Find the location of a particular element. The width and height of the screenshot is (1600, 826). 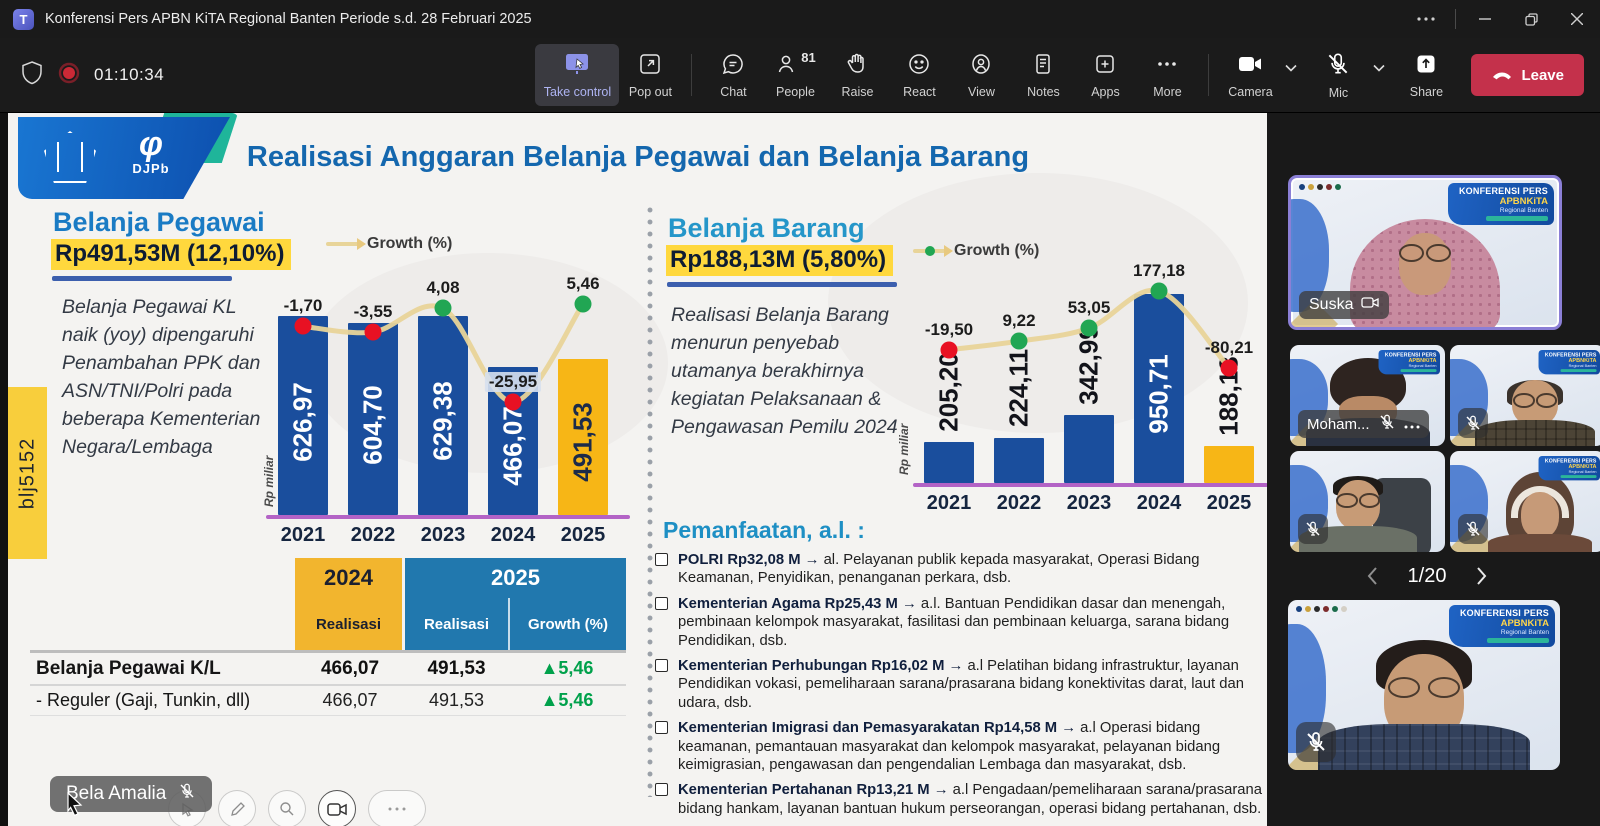

participant-more-options-icon is located at coordinates (1412, 424).